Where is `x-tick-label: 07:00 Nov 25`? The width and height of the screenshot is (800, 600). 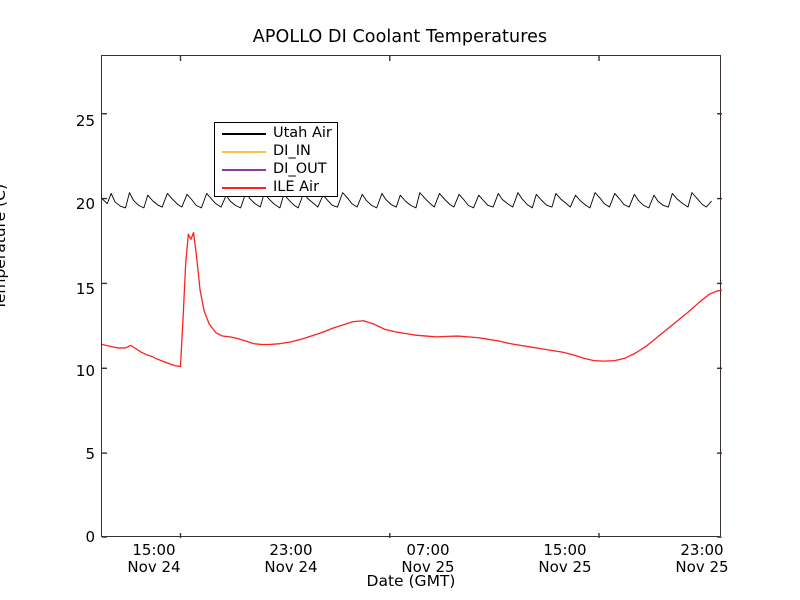
x-tick-label: 07:00 Nov 25 is located at coordinates (428, 559).